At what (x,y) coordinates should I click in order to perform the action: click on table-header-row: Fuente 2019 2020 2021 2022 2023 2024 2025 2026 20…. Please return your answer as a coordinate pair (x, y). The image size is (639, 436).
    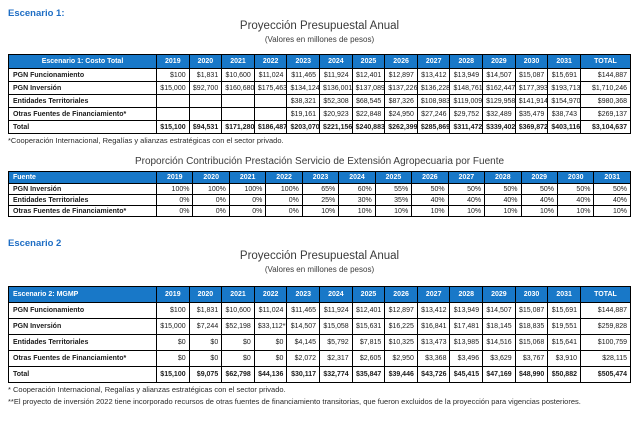
    Looking at the image, I should click on (319, 177).